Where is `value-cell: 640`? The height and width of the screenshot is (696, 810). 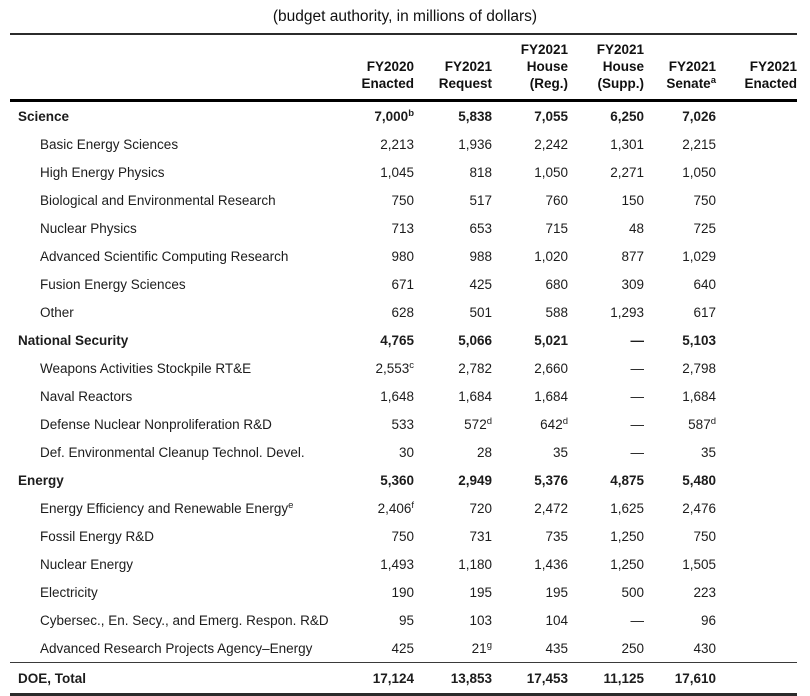 value-cell: 640 is located at coordinates (704, 284).